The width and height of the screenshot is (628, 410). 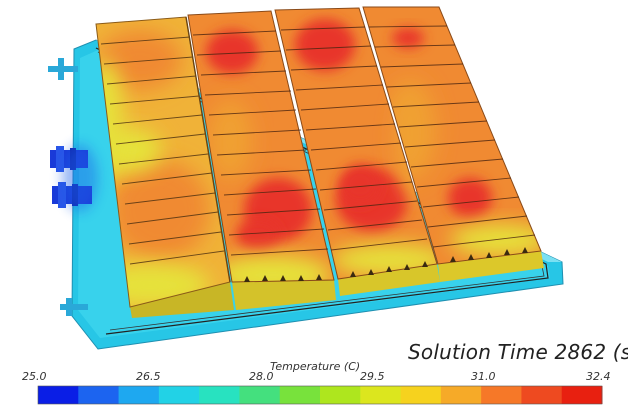 What do you see at coordinates (261, 376) in the screenshot?
I see `legend-tick-label: 28.0` at bounding box center [261, 376].